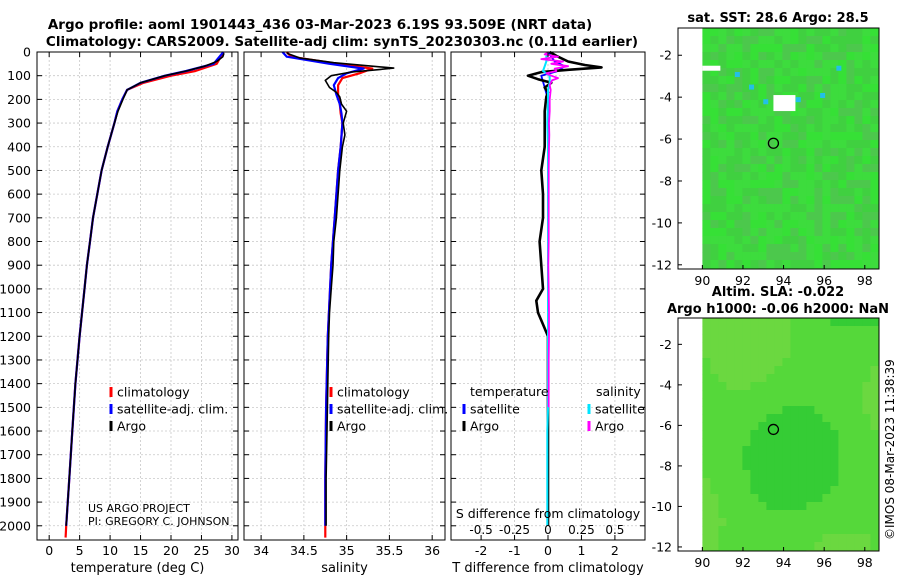 The width and height of the screenshot is (900, 580). I want to click on map-gap, so click(711, 68).